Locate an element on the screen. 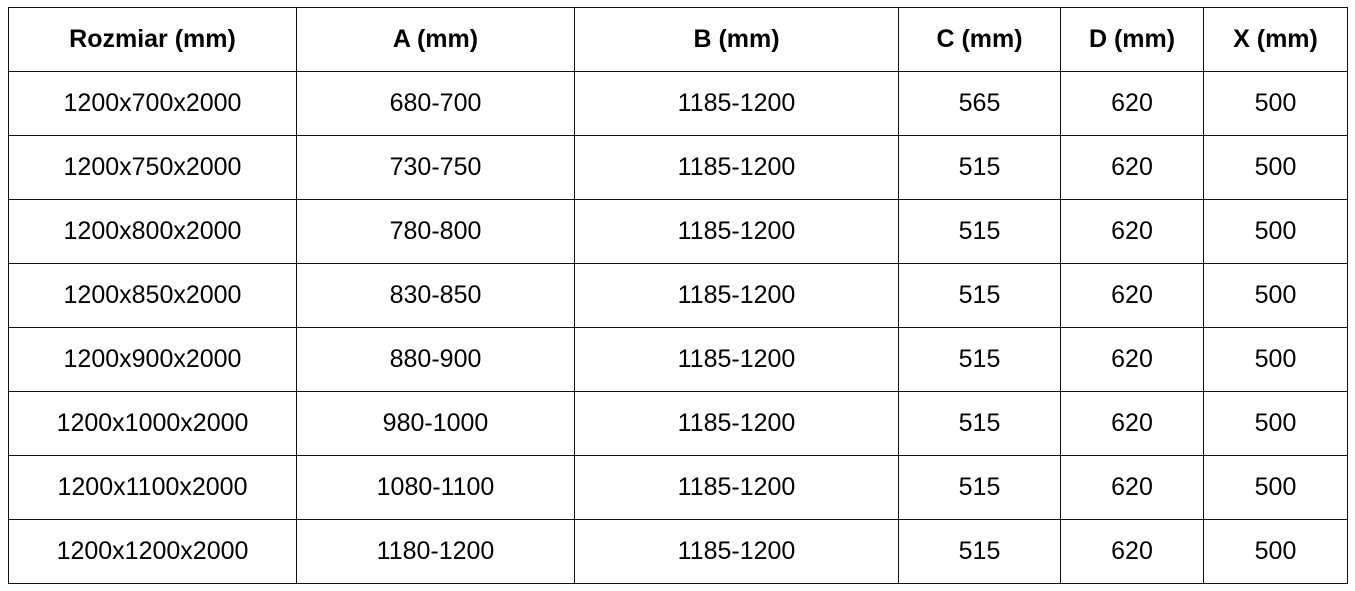 This screenshot has height=591, width=1355. table-row: 1200x1000x2000 980-1000 1185-1200 515 620 500 is located at coordinates (678, 423).